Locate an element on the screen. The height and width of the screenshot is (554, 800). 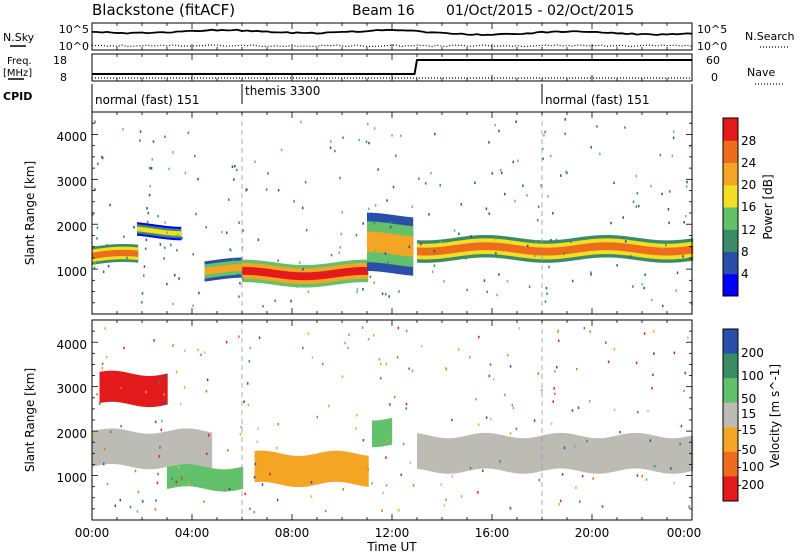
beam-label: Beam 16 is located at coordinates (383, 11).